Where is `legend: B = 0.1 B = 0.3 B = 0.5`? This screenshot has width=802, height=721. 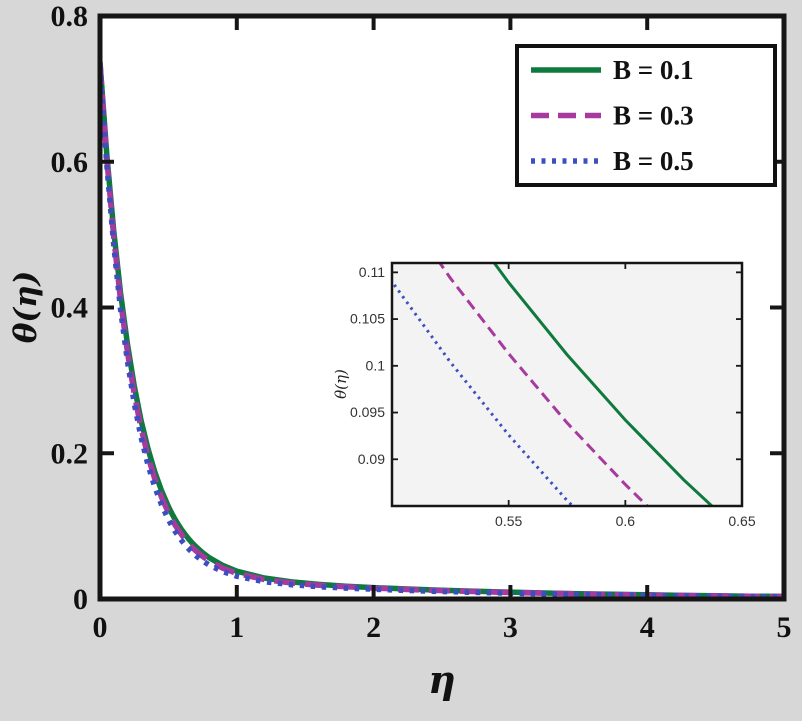
legend: B = 0.1 B = 0.3 B = 0.5 is located at coordinates (646, 115).